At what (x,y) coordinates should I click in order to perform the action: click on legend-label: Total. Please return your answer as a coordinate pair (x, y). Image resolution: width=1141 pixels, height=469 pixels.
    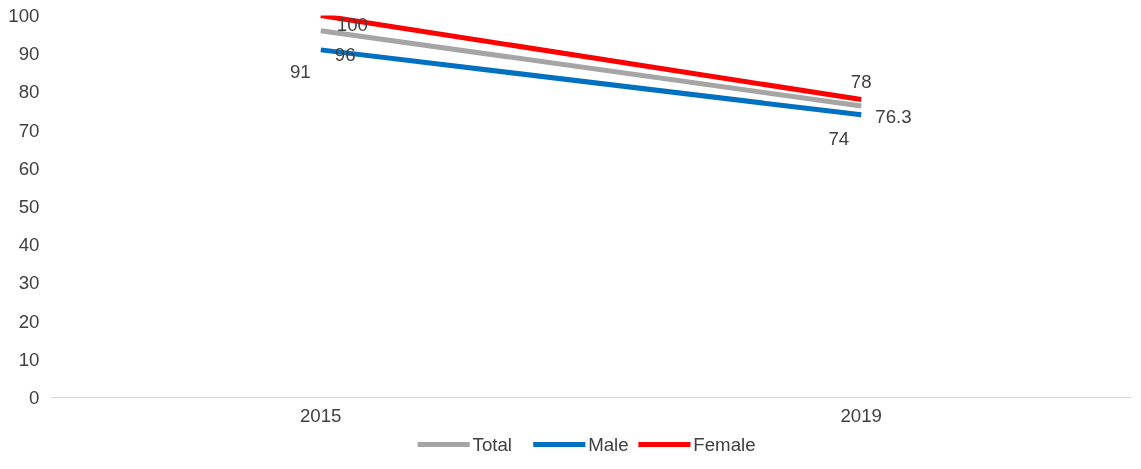
    Looking at the image, I should click on (492, 444).